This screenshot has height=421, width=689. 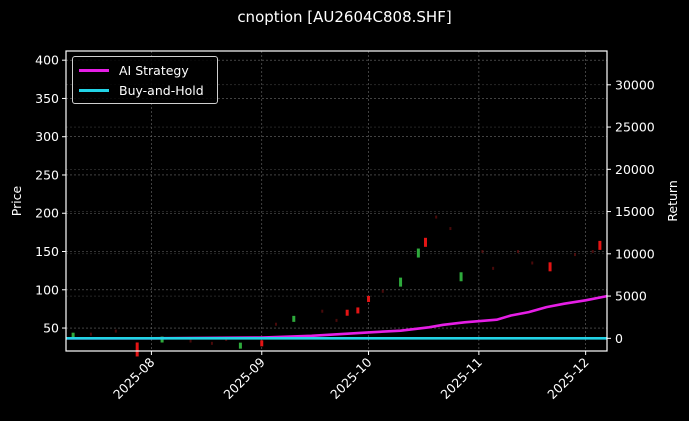 What do you see at coordinates (145, 80) in the screenshot?
I see `legend: AI Strategy Buy-and-Hold` at bounding box center [145, 80].